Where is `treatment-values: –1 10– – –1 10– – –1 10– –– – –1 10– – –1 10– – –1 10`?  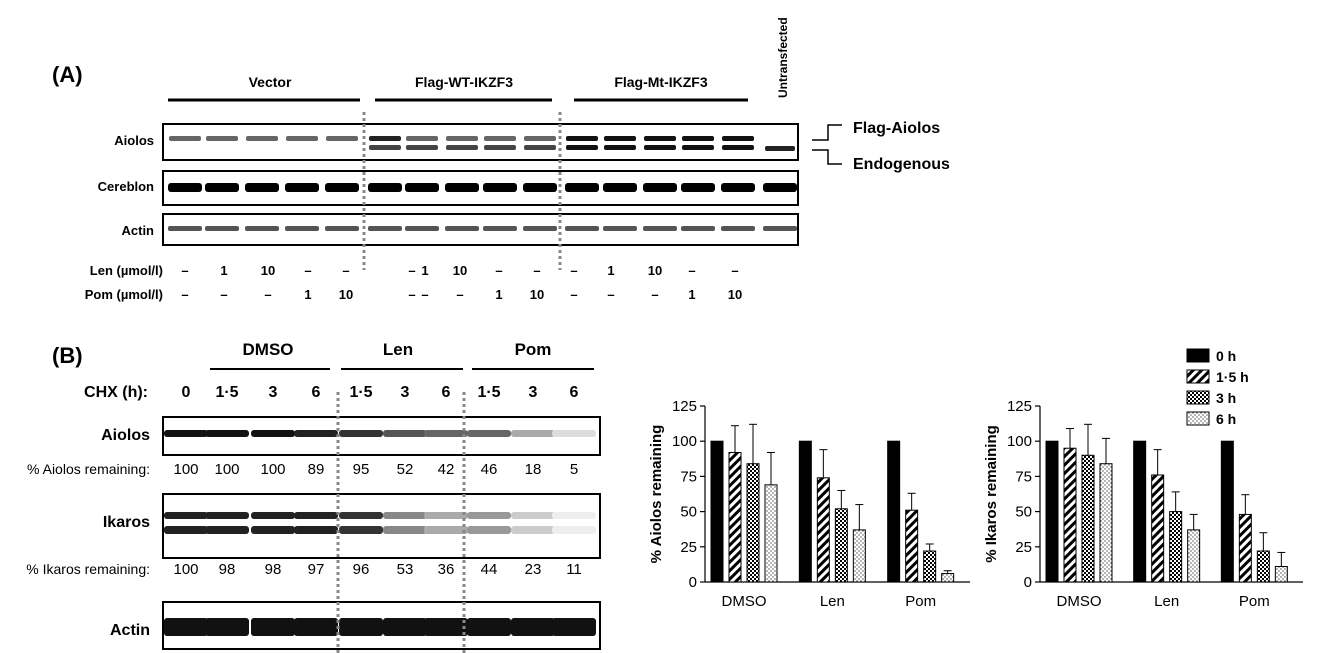 treatment-values: –1 10– – –1 10– – –1 10– –– – –1 10– – –1 10– – –1 10 is located at coordinates (461, 282).